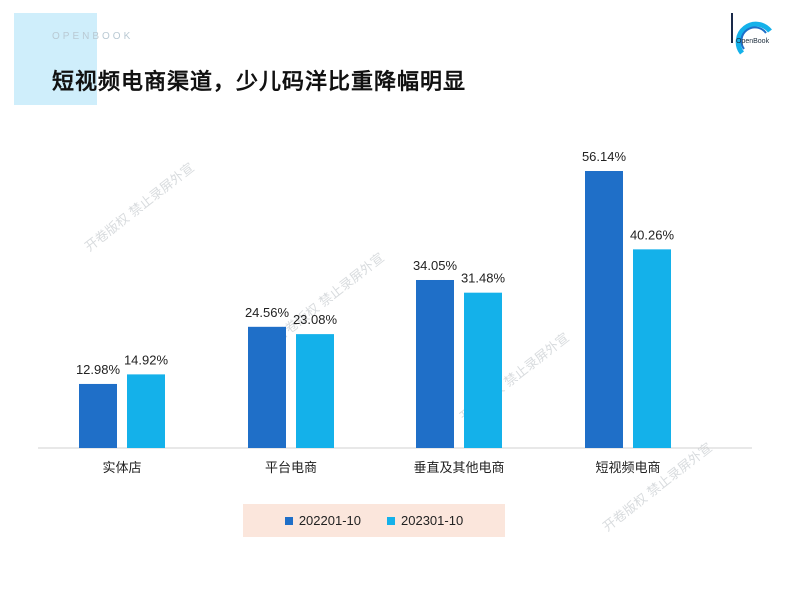 The height and width of the screenshot is (596, 798). I want to click on data-label: 40.26%, so click(652, 234).